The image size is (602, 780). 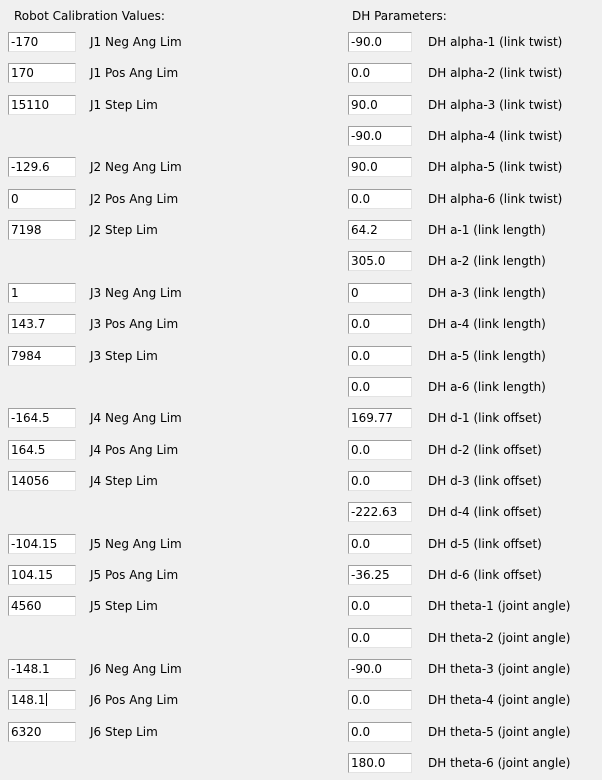 I want to click on j2-neg-ang-lim-label: J2 Neg Ang Lim, so click(x=136, y=167).